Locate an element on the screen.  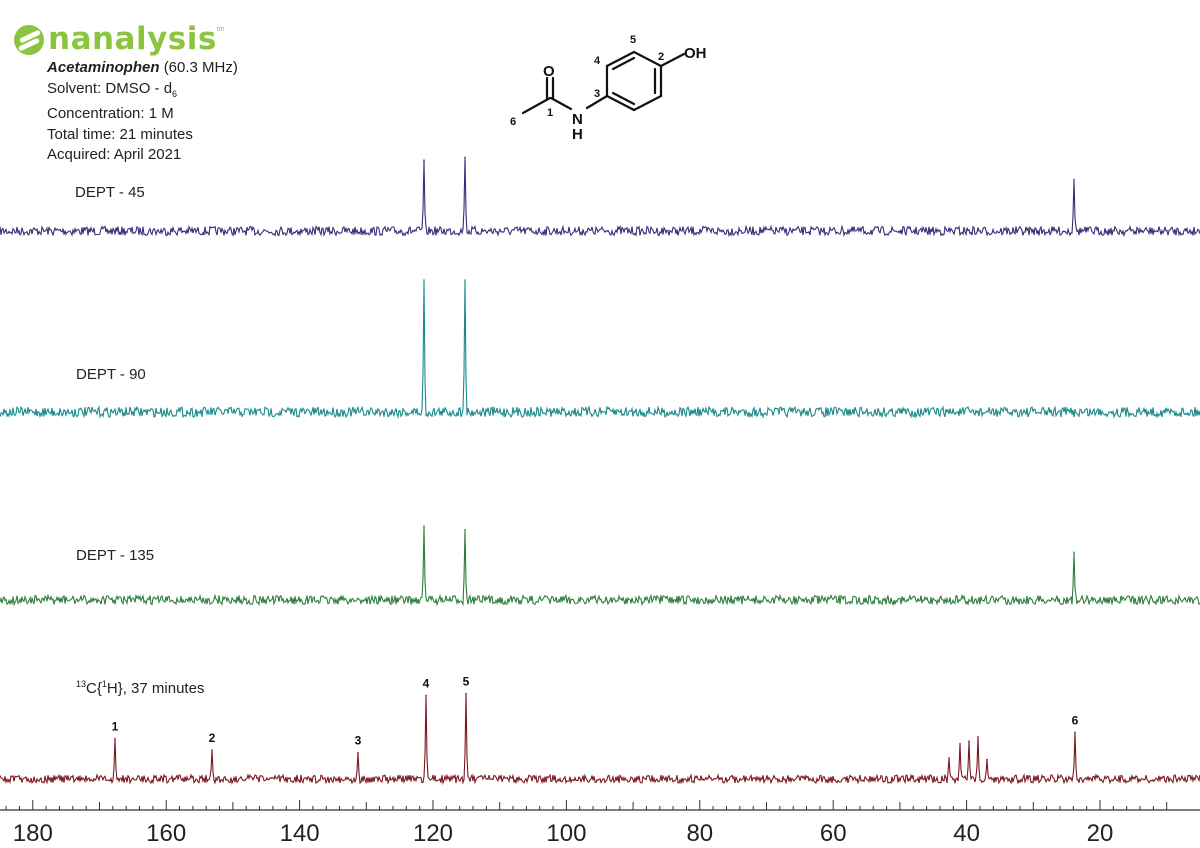
total-time-line: Total time: 21 minutes is located at coordinates (120, 134).